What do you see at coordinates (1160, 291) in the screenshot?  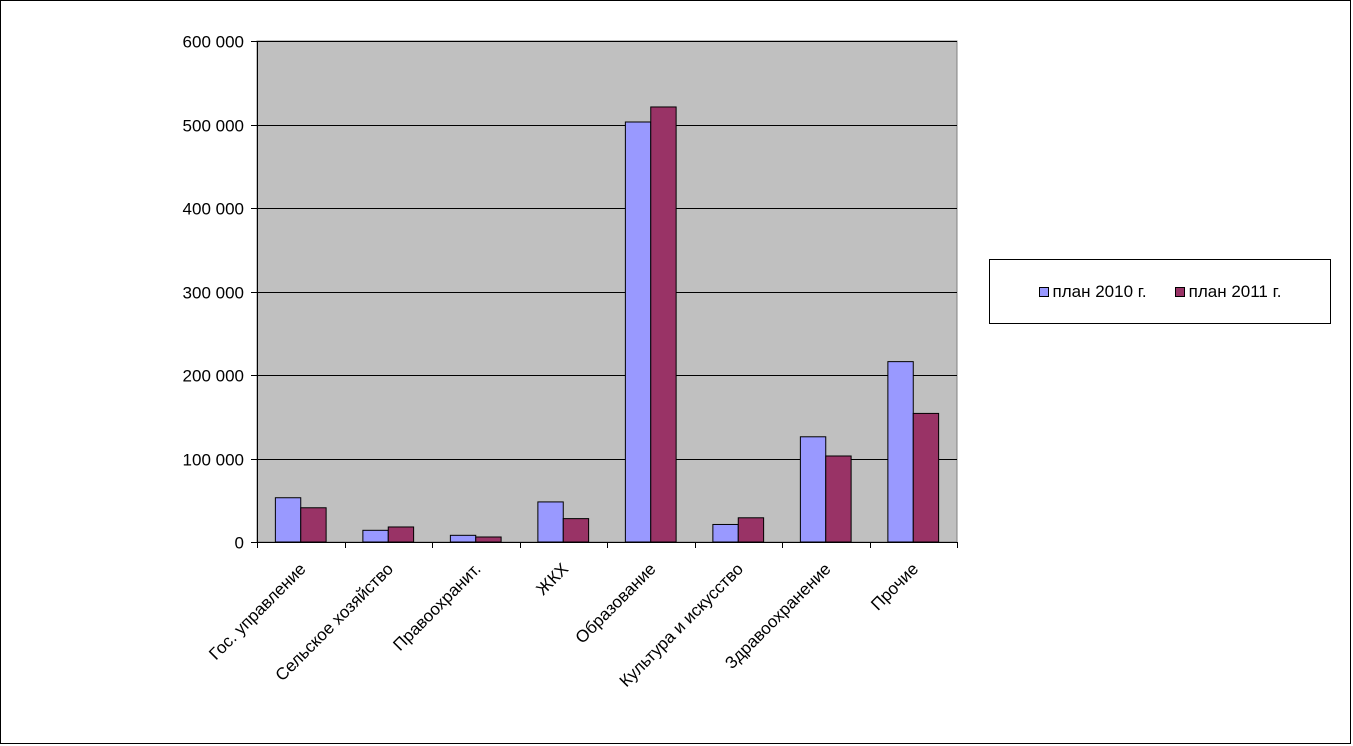 I see `legend: план 2010 г. план 2011 г.` at bounding box center [1160, 291].